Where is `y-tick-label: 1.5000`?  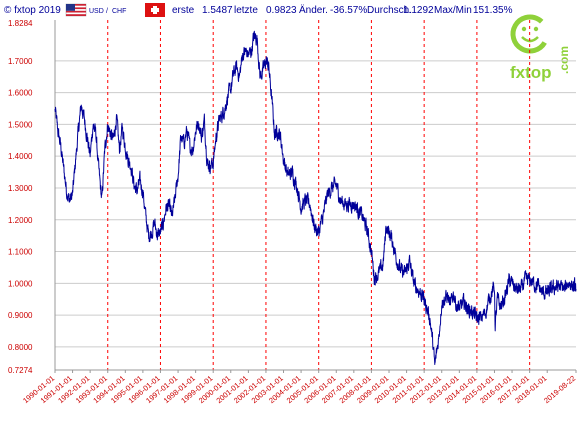 y-tick-label: 1.5000 is located at coordinates (20, 124).